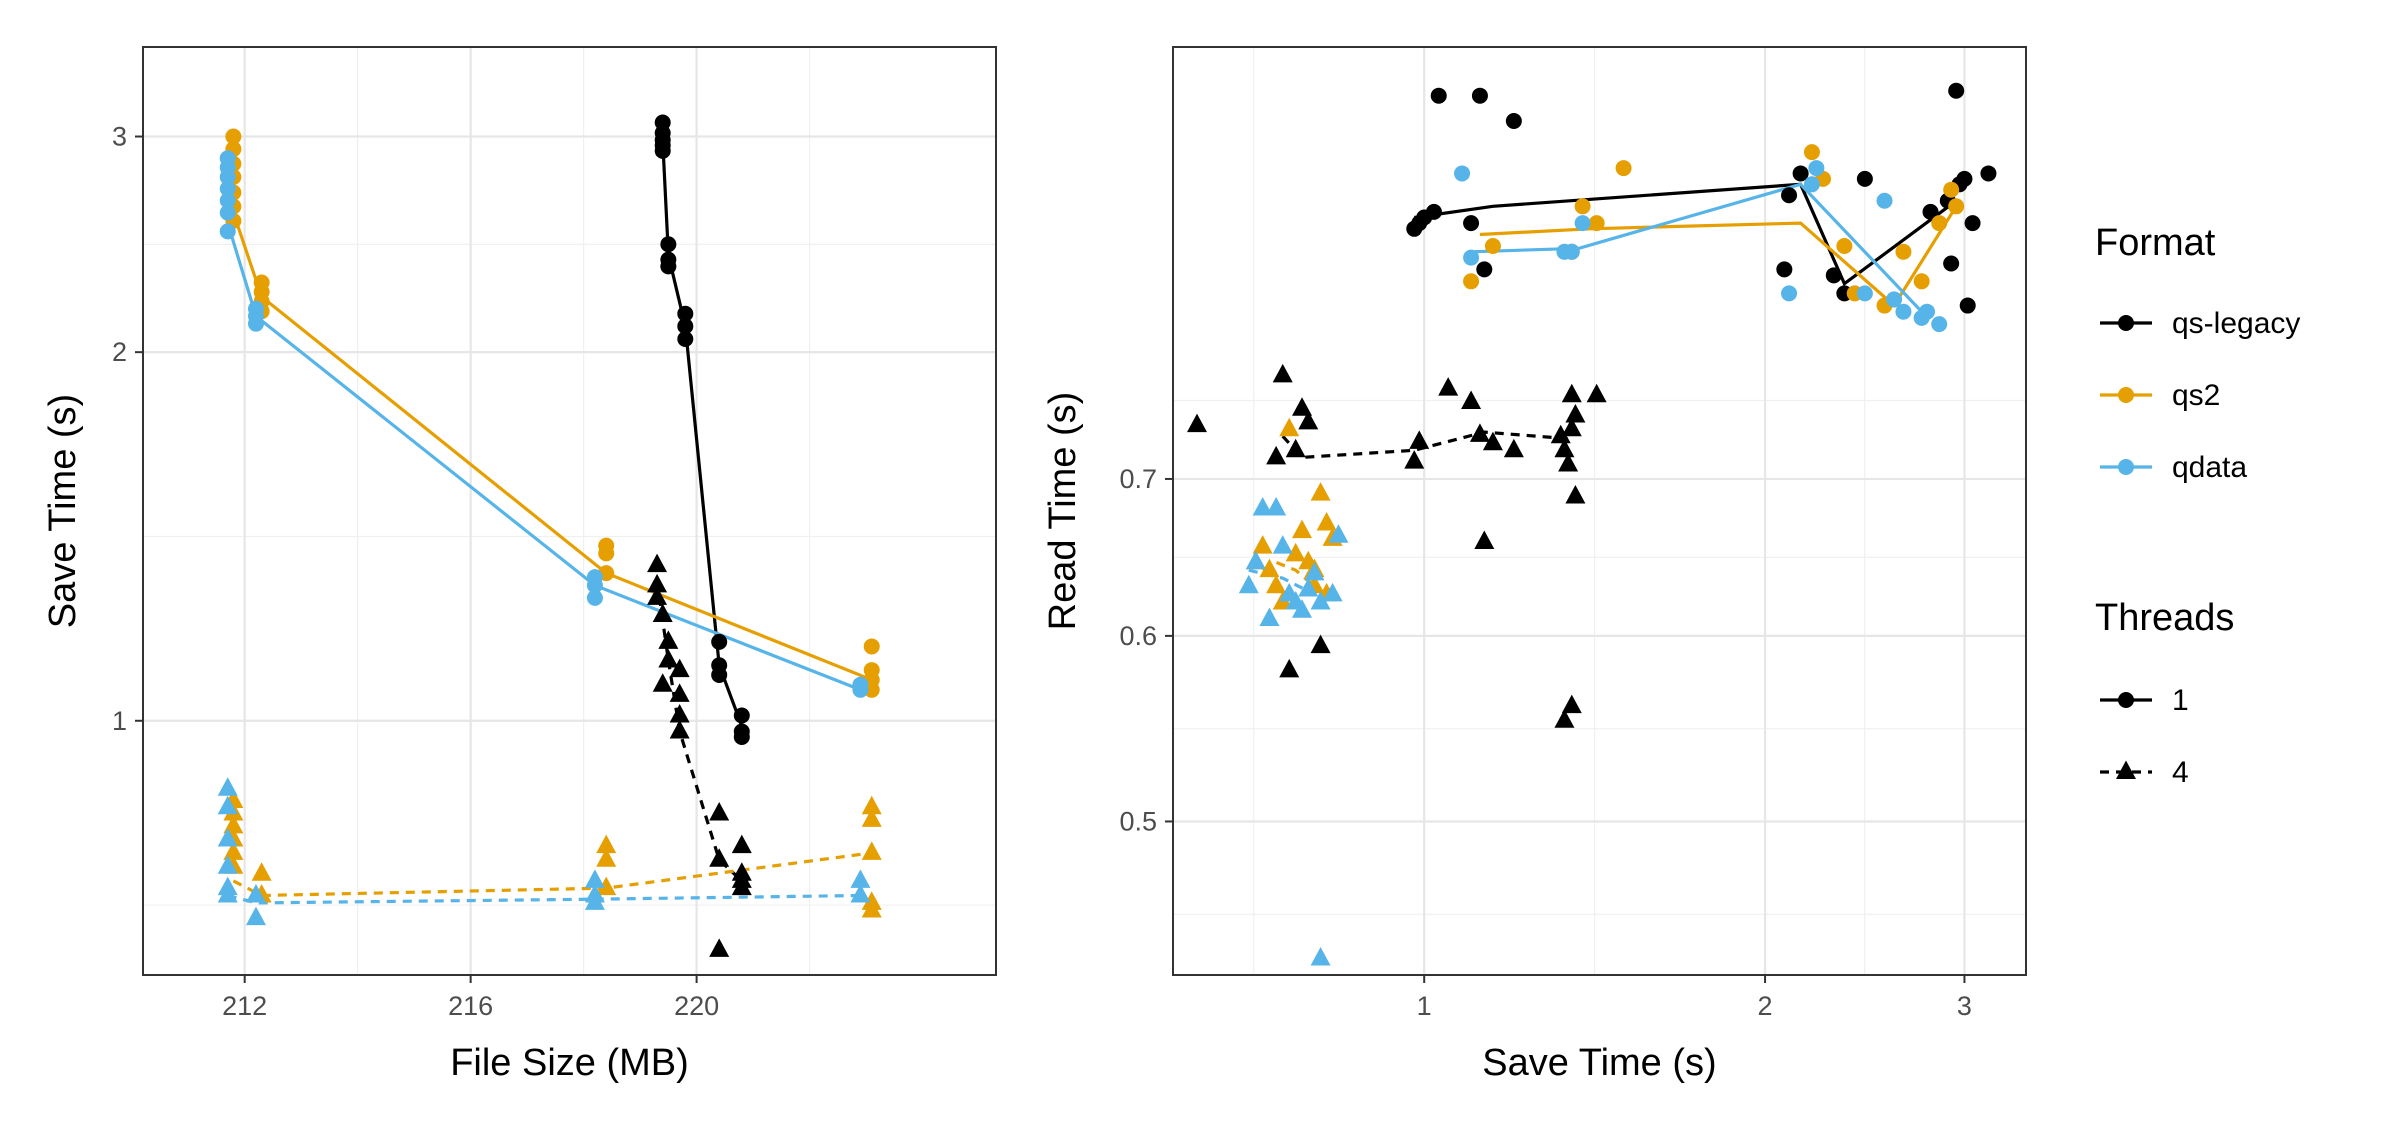 The image size is (2400, 1125). Describe the element at coordinates (1599, 1063) in the screenshot. I see `right-x-axis-title: Save Time (s)` at that location.